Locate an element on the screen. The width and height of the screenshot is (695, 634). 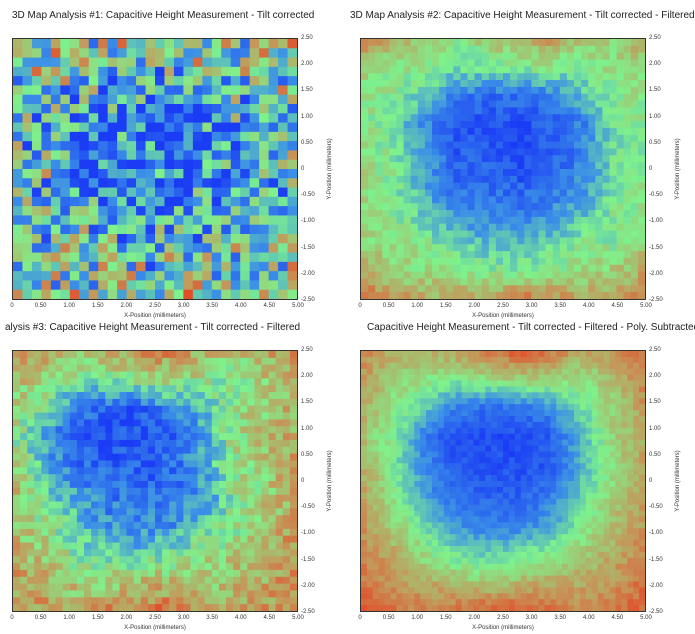
x-tick-label: 4.00 is located at coordinates (240, 618).